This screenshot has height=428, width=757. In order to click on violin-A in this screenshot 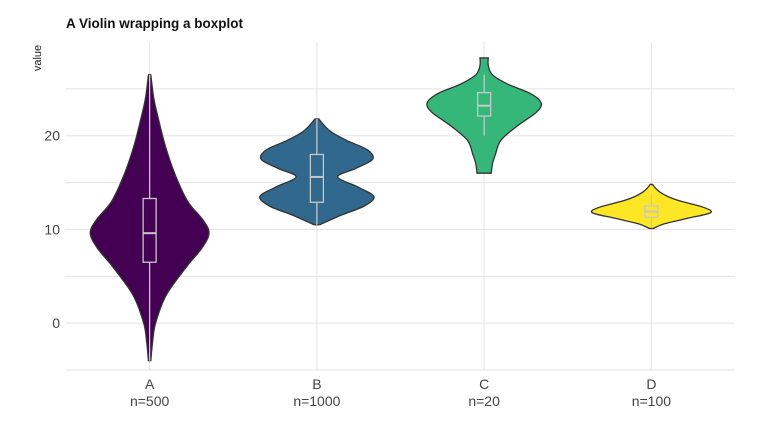, I will do `click(149, 218)`.